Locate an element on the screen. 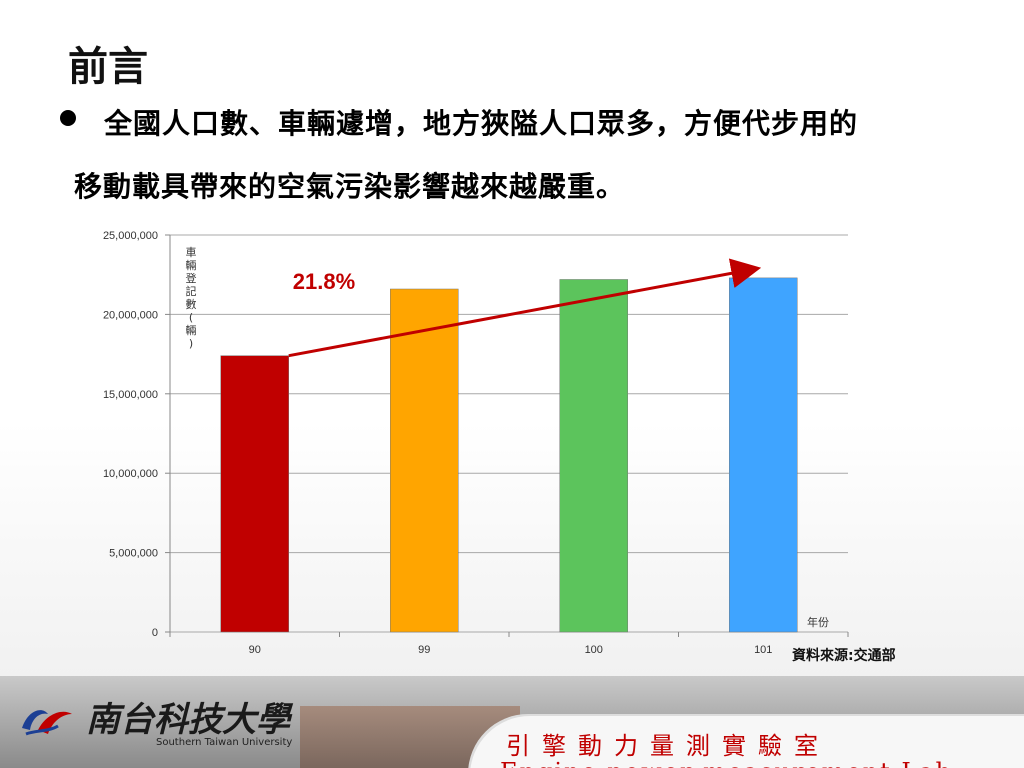 The image size is (1024, 768). y-tick-label: 25,000,000 is located at coordinates (130, 236).